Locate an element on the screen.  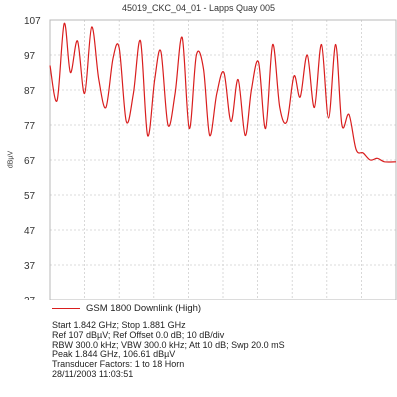
y-tick-label: 37 is located at coordinates (30, 266).